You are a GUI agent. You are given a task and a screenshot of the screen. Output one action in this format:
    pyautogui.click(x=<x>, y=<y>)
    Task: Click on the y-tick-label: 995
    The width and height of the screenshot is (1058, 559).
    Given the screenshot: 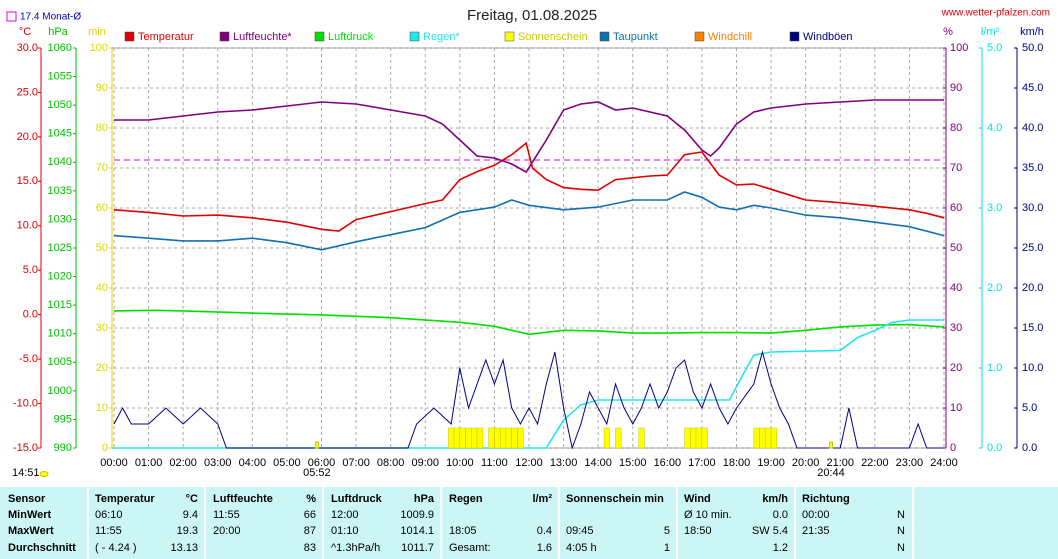 What is the action you would take?
    pyautogui.click(x=63, y=419)
    